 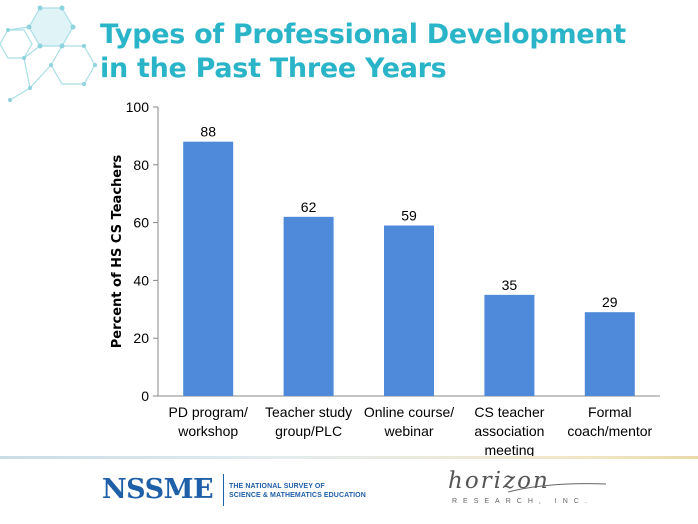 What do you see at coordinates (509, 450) in the screenshot?
I see `x-tick-label: meeting` at bounding box center [509, 450].